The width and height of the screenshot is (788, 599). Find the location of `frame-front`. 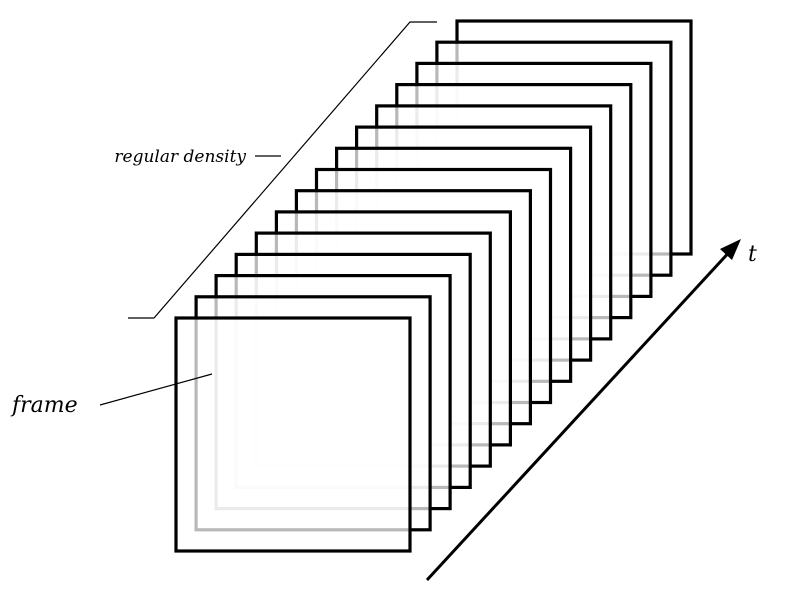

frame-front is located at coordinates (293, 434).